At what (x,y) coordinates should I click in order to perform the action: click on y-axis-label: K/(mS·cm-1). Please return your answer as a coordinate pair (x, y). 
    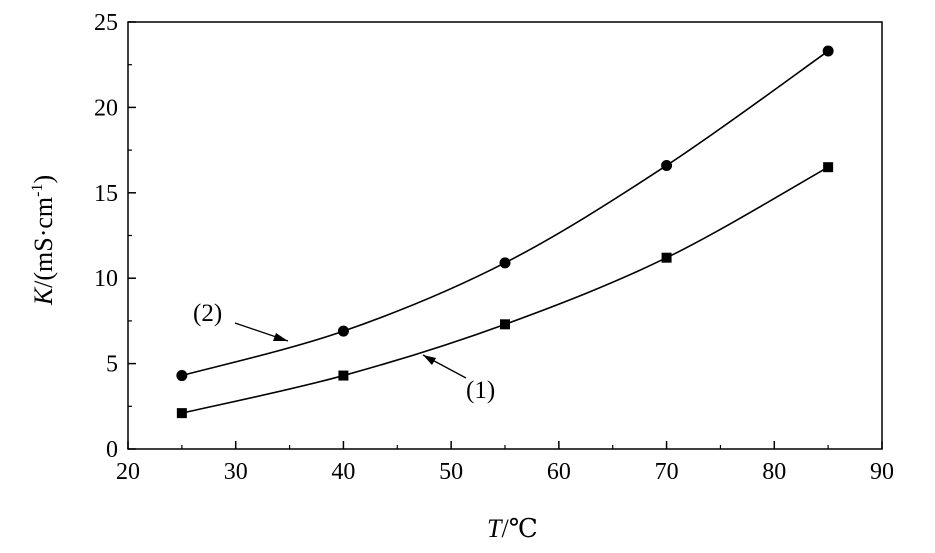
    Looking at the image, I should click on (43, 240).